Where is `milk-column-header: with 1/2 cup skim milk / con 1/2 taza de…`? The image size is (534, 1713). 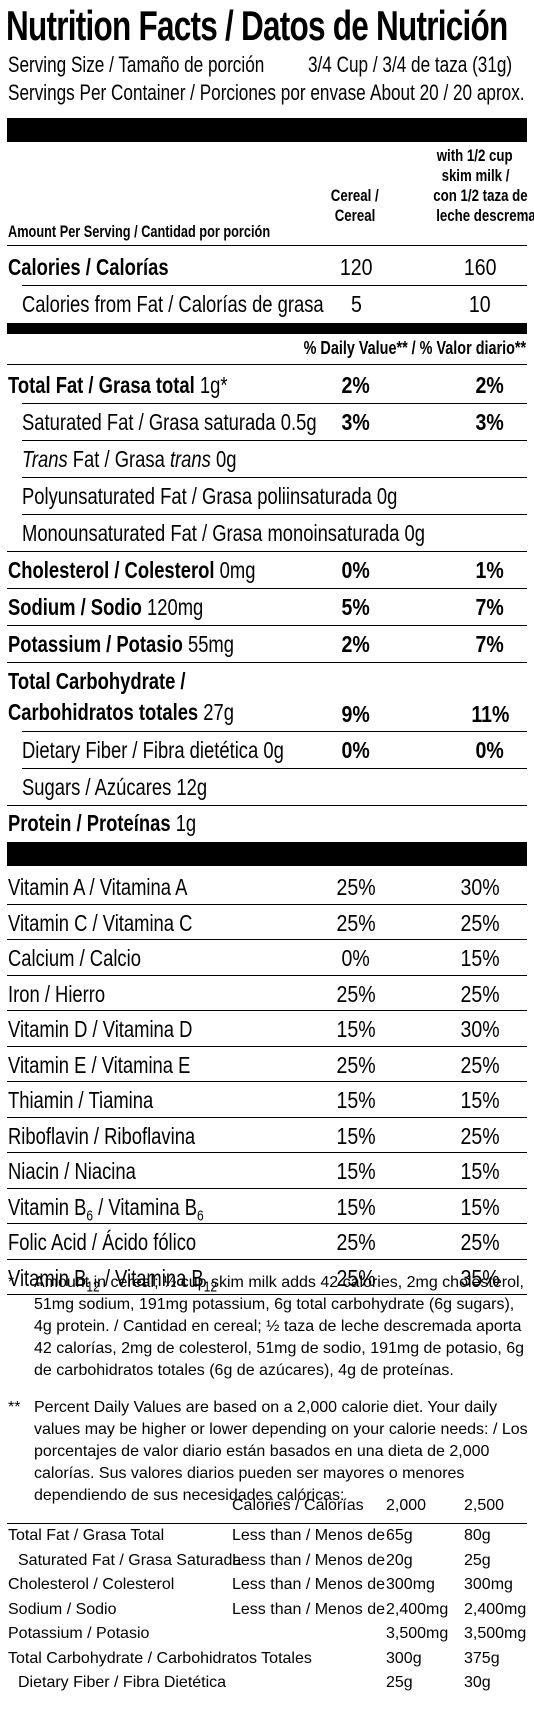
milk-column-header: with 1/2 cup skim milk / con 1/2 taza de… is located at coordinates (483, 185).